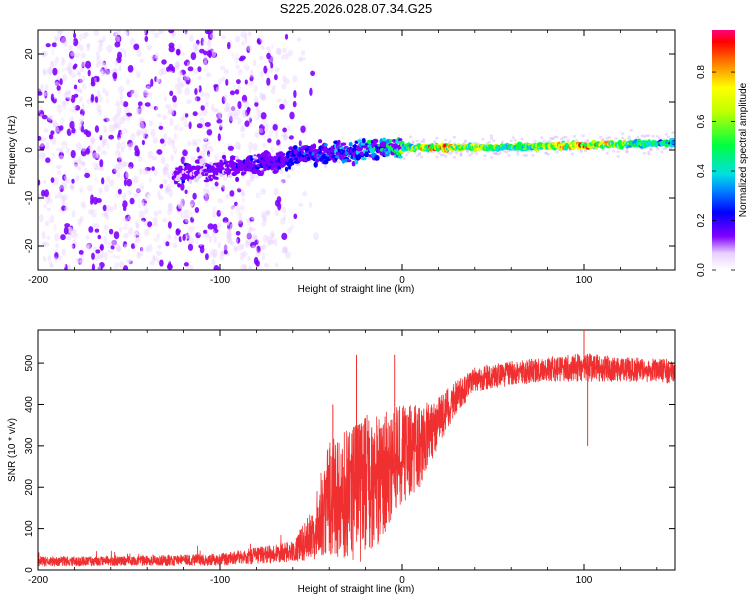  Describe the element at coordinates (701, 121) in the screenshot. I see `colorbar-tick-label: 0.6` at that location.